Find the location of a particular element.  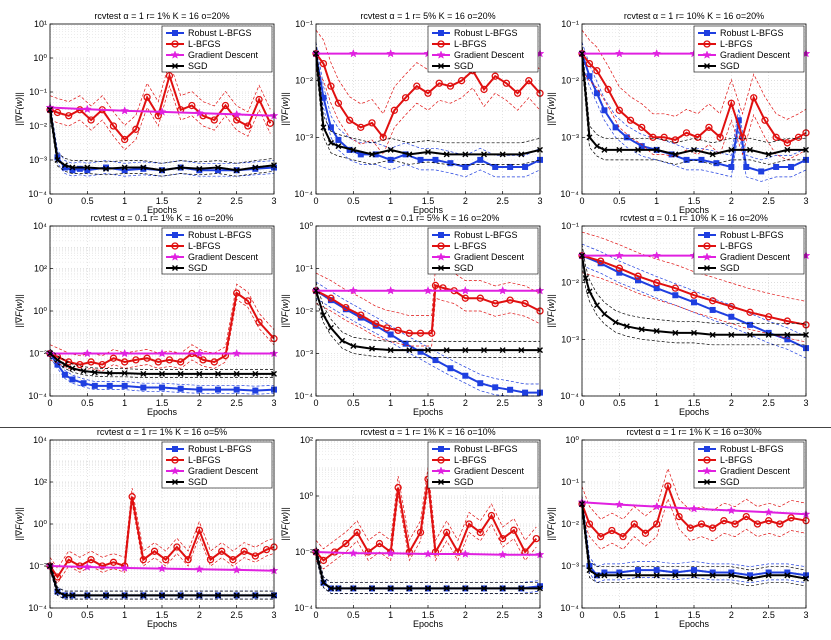

chart-title: rcvtest α = 1 r= 10% K = 16 o=20% is located at coordinates (694, 16).